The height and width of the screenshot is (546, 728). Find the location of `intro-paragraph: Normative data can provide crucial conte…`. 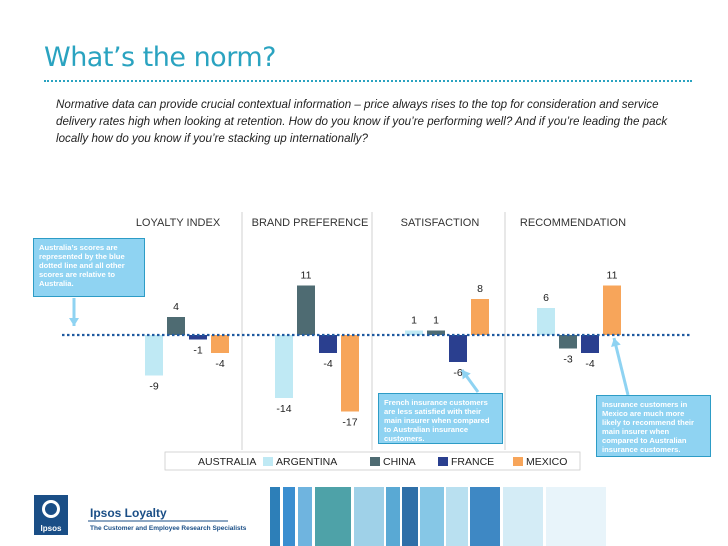

intro-paragraph: Normative data can provide crucial conte… is located at coordinates (362, 121).